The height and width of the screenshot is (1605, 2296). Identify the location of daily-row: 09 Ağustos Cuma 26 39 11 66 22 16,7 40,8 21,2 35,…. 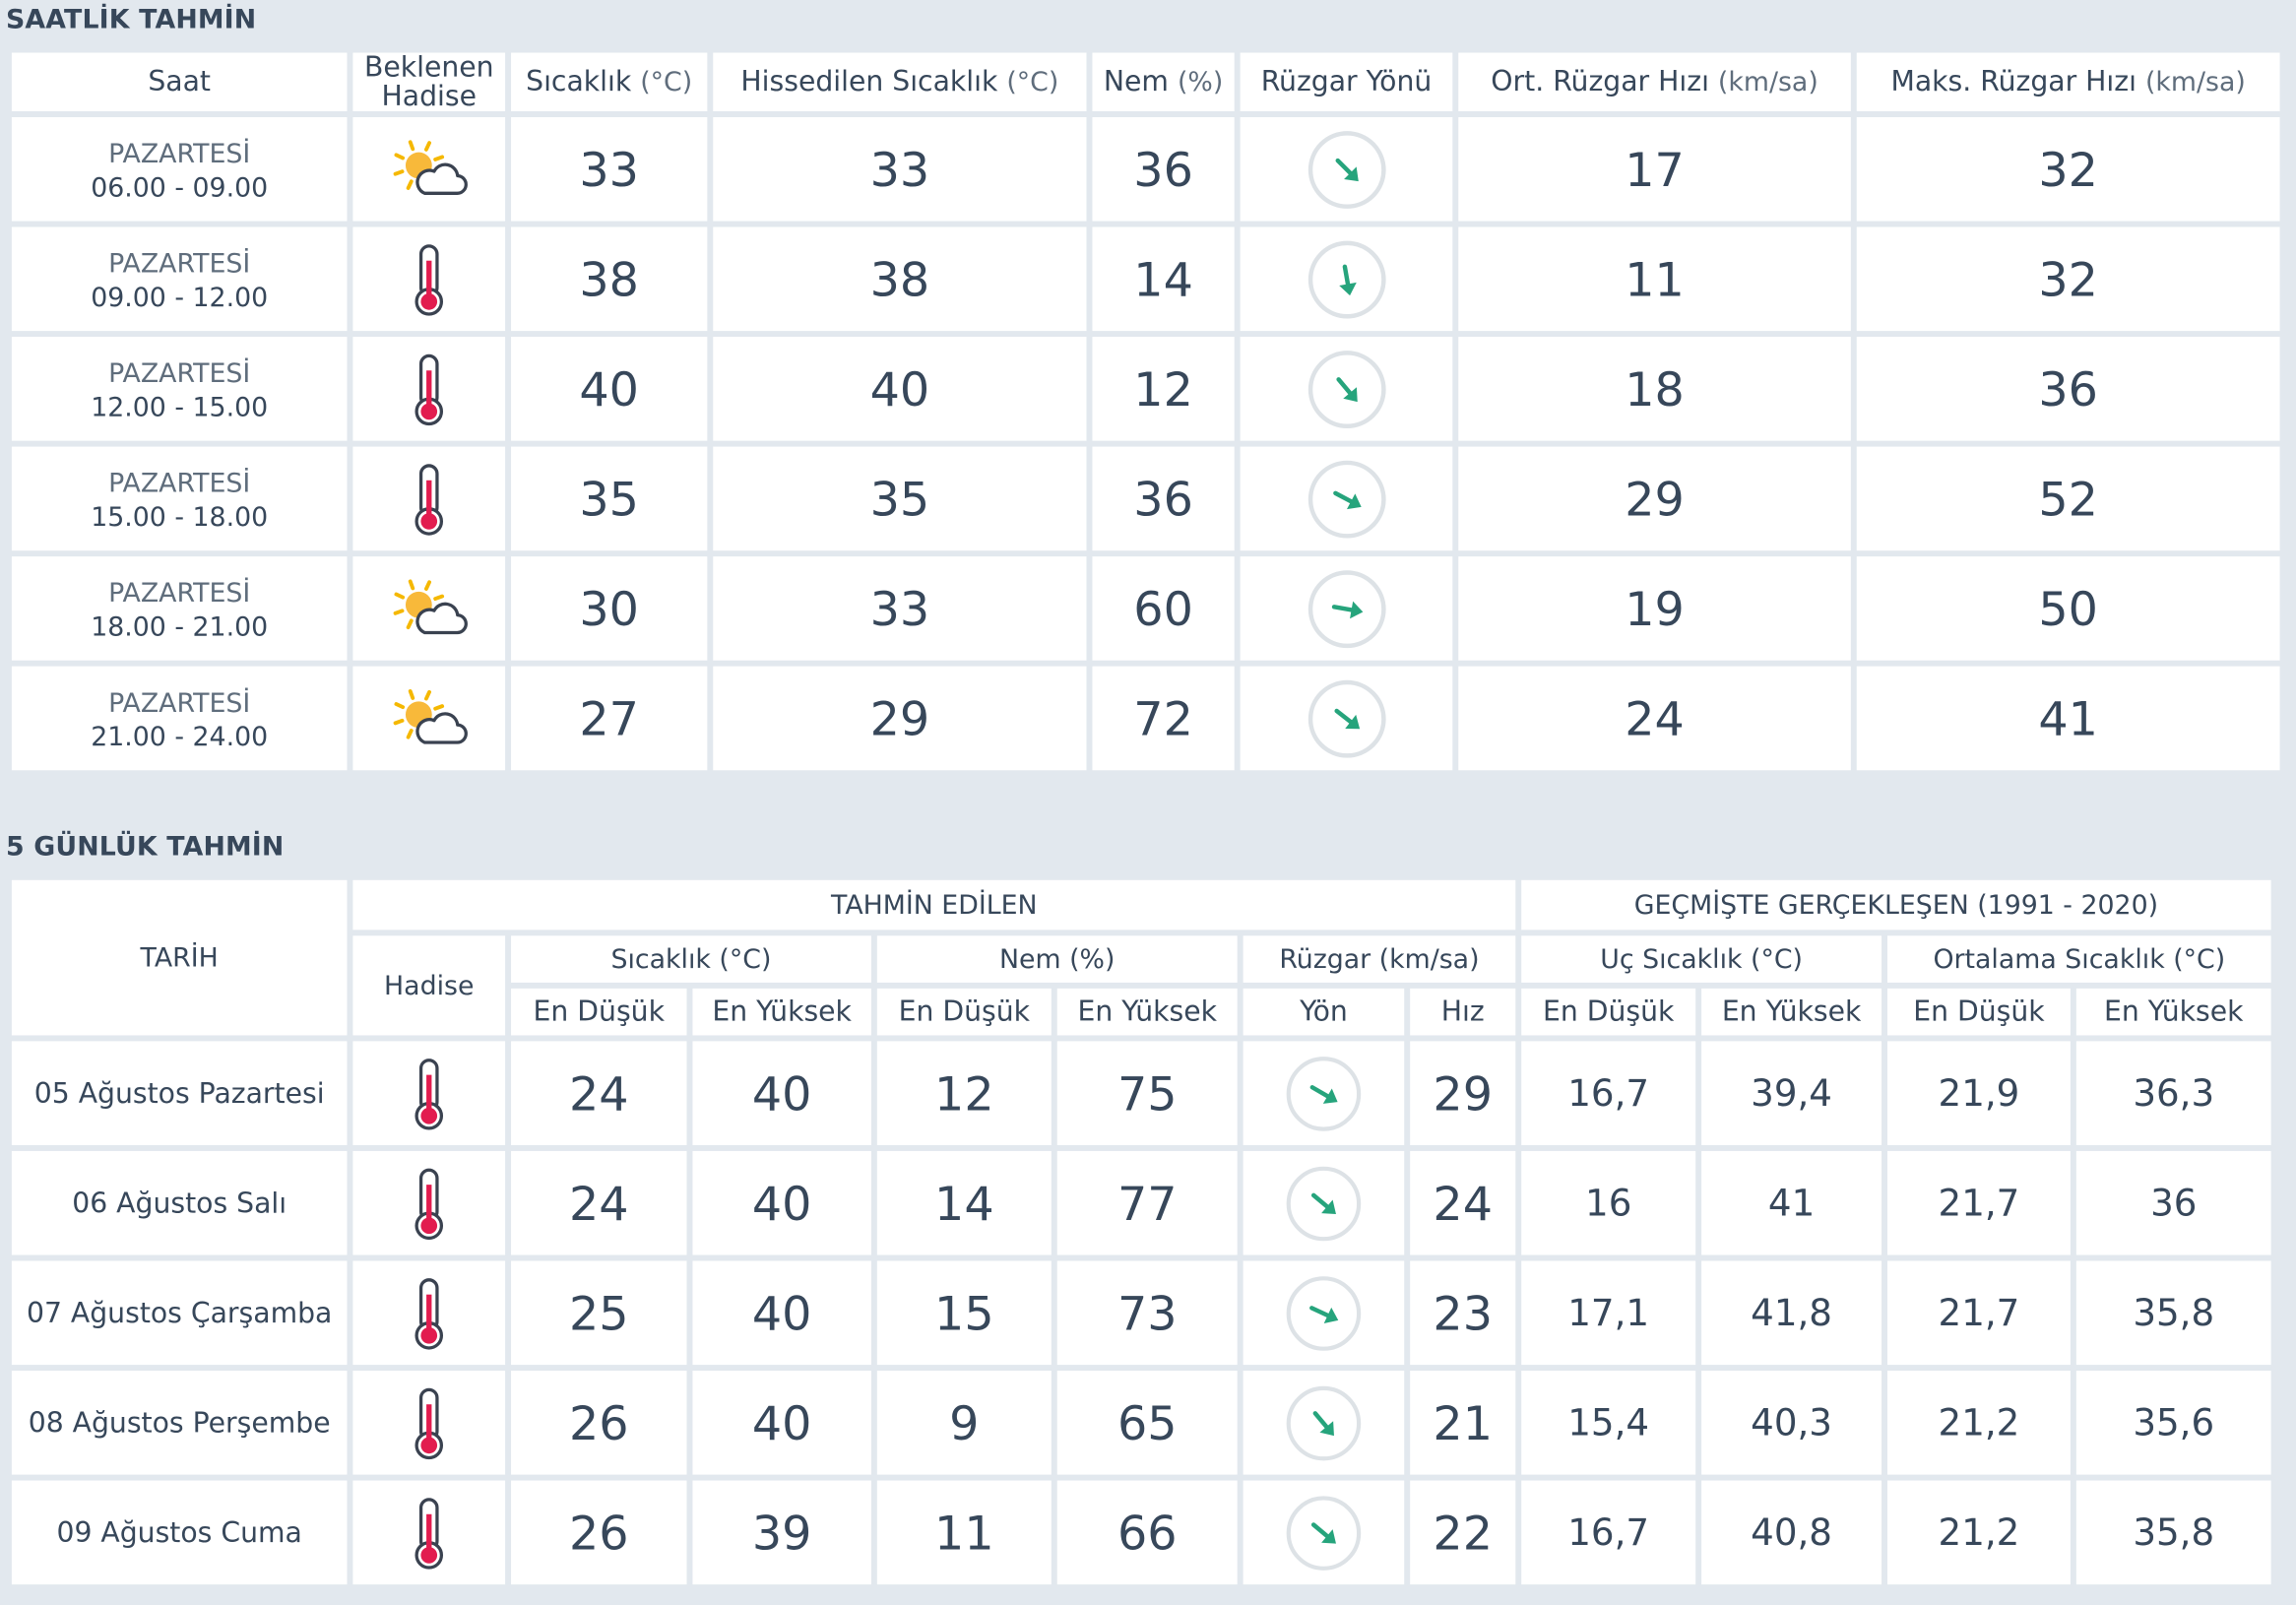
(1141, 1532).